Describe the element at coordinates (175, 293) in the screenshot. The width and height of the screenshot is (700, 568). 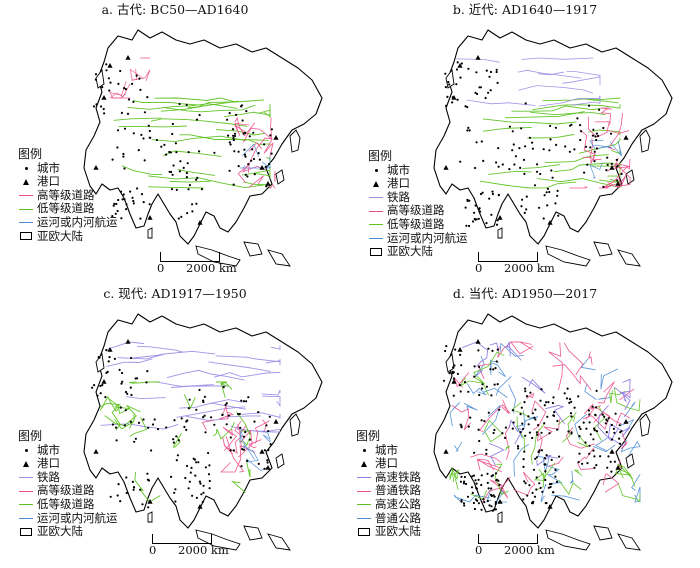
I see `panel-title: c. 现代: AD1917—1950` at that location.